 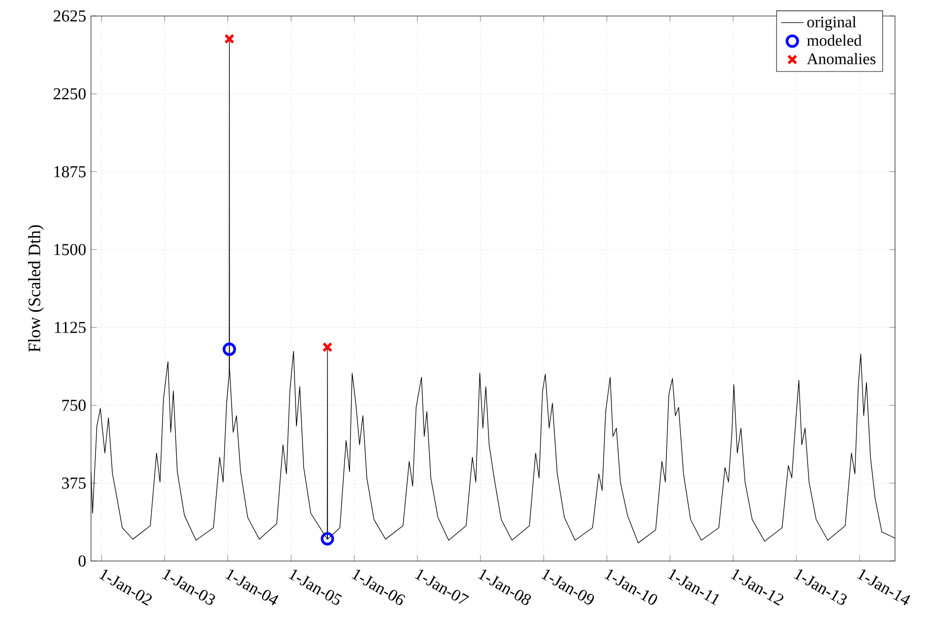 I want to click on y-tick-label: 750, so click(x=74, y=405).